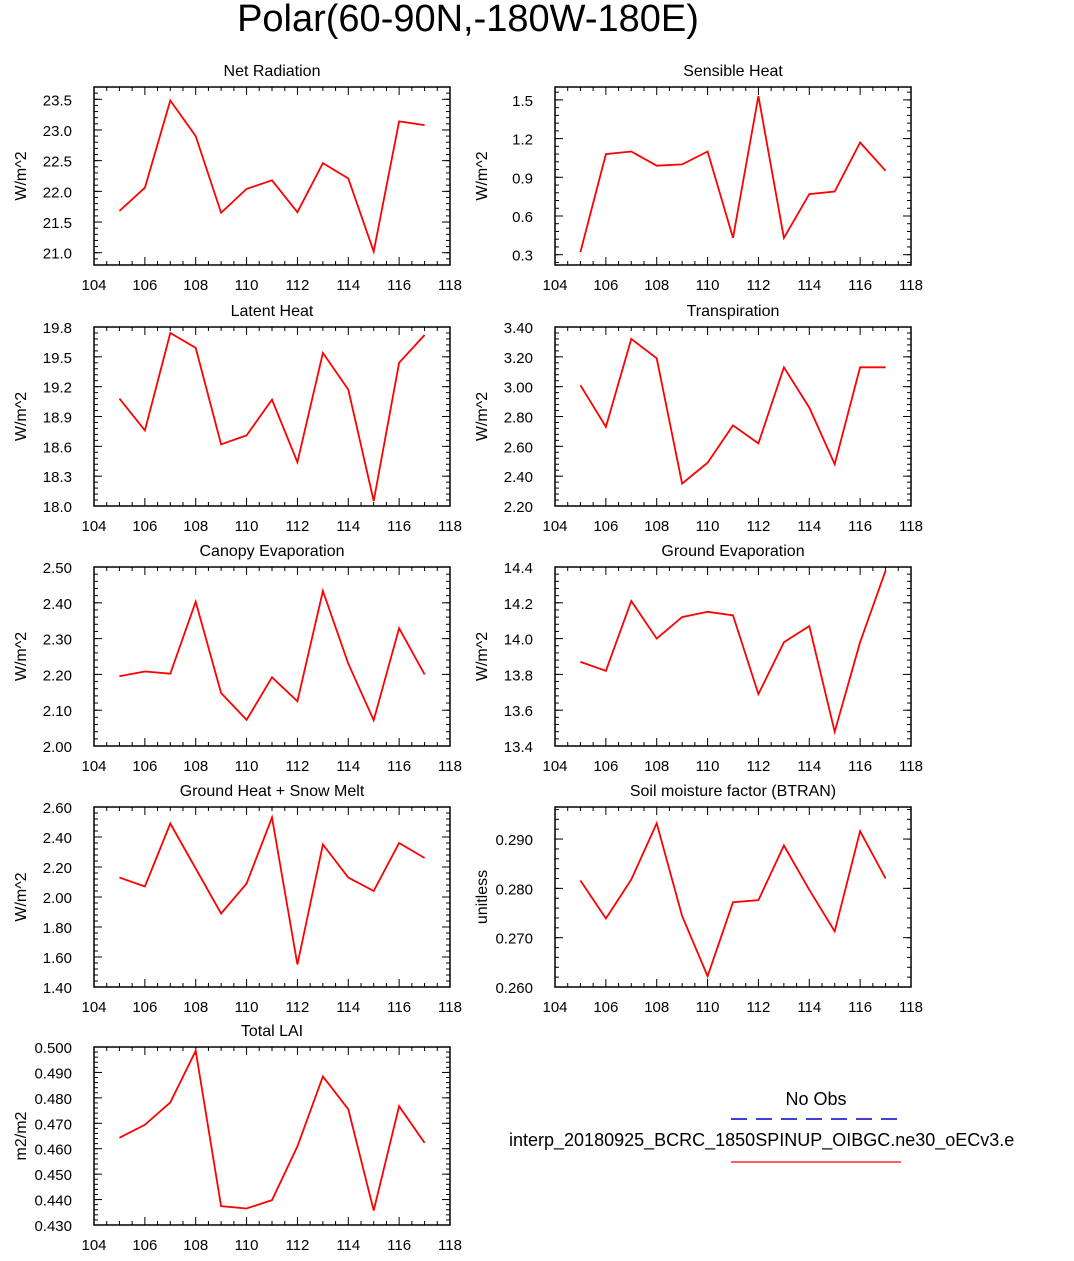  I want to click on y-tick-label: 2.00, so click(57, 898).